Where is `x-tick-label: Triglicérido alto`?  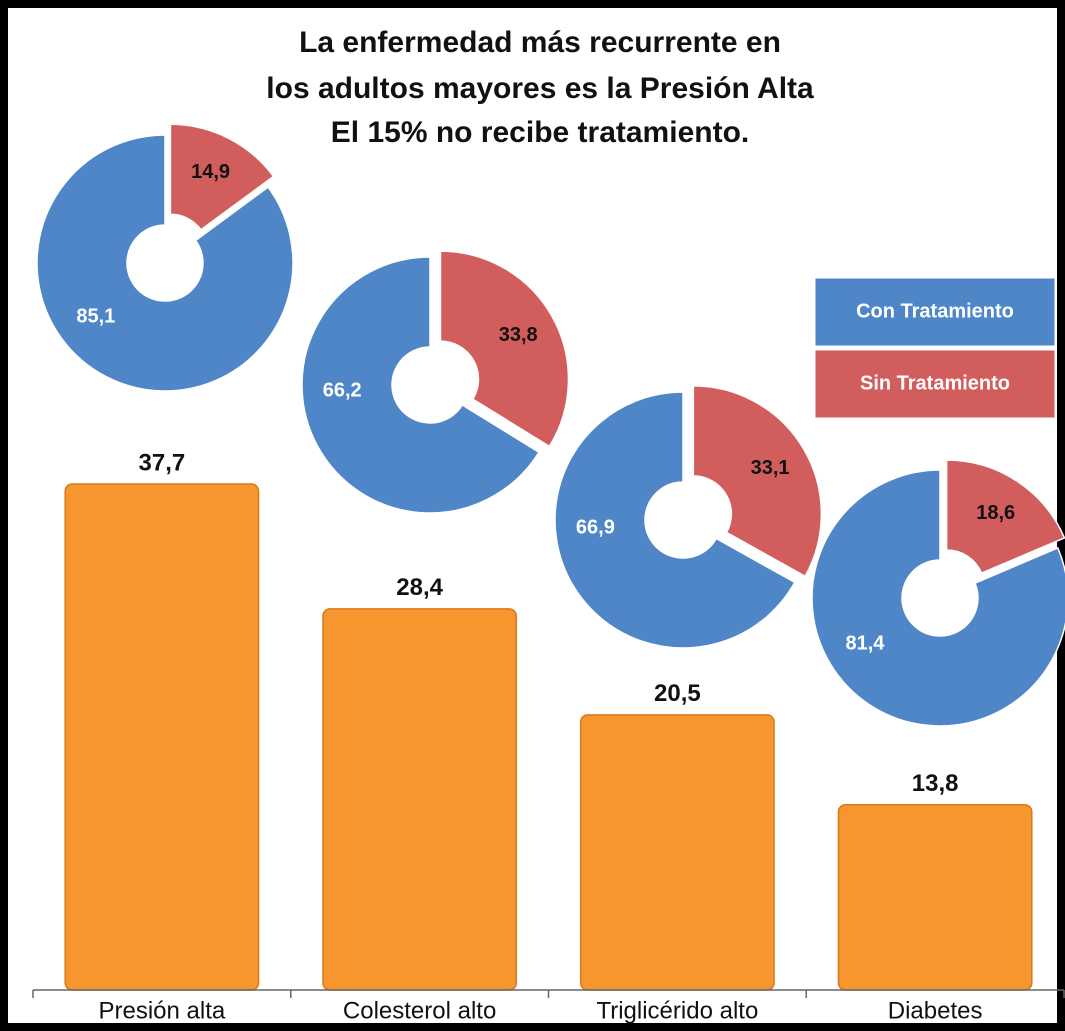
x-tick-label: Triglicérido alto is located at coordinates (677, 1010).